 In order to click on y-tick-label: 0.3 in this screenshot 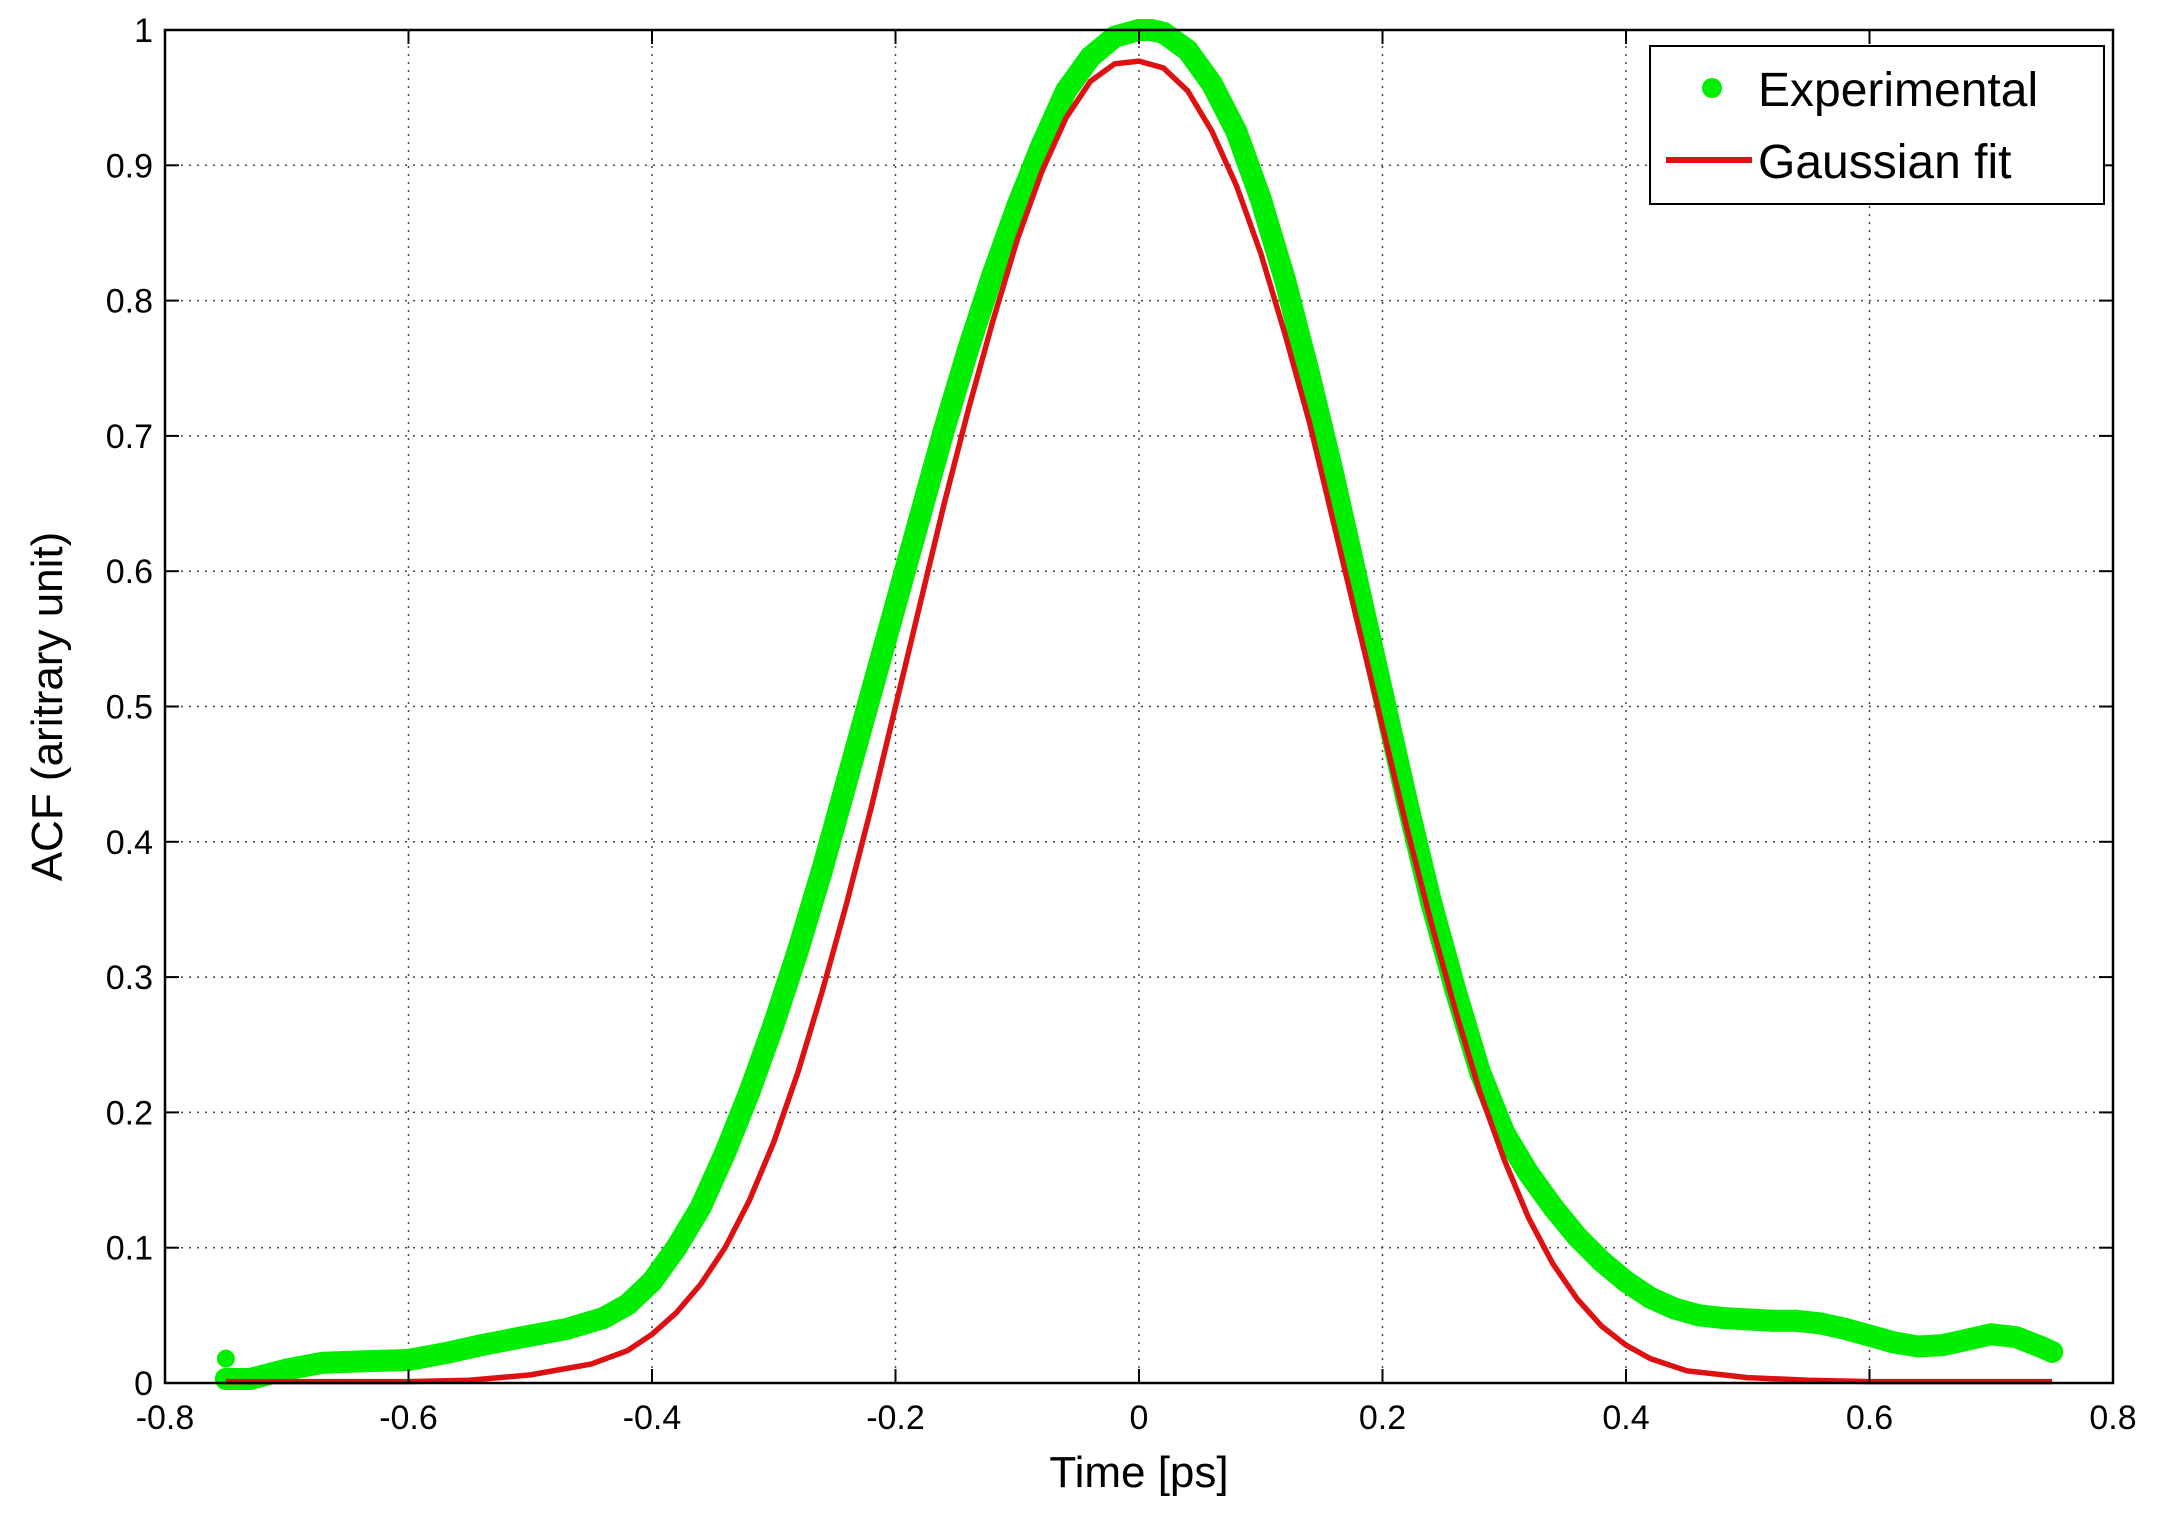, I will do `click(129, 978)`.